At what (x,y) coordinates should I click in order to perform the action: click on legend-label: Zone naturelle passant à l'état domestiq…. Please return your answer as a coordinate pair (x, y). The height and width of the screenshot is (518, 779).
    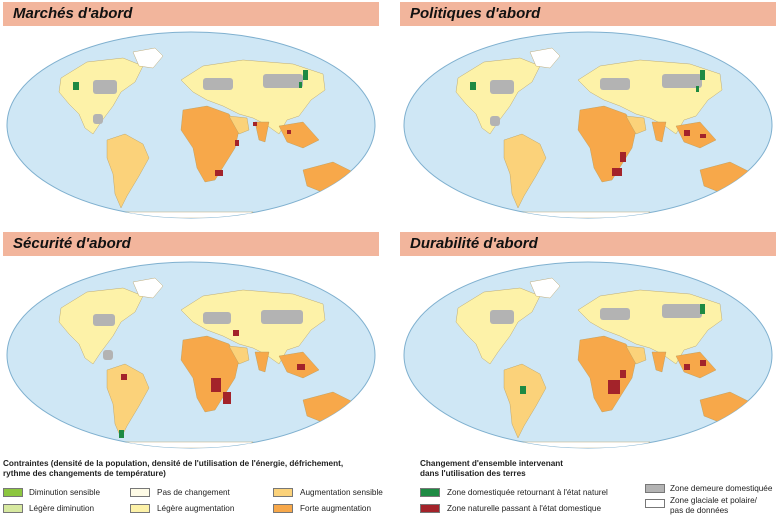
    Looking at the image, I should click on (524, 508).